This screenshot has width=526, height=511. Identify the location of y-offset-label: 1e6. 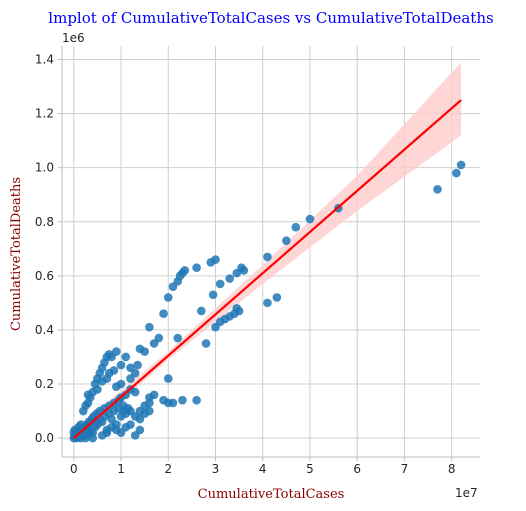
(73, 38).